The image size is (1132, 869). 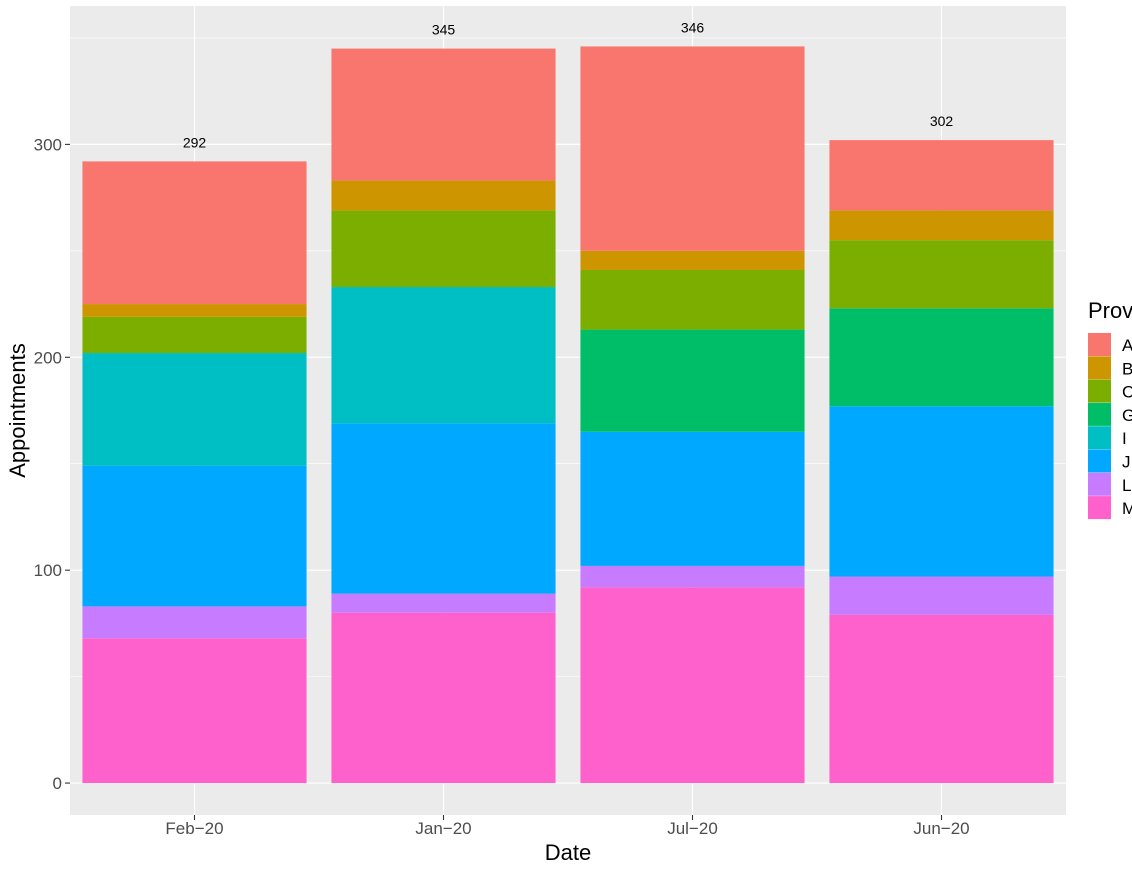 What do you see at coordinates (1127, 368) in the screenshot?
I see `legend-label: B` at bounding box center [1127, 368].